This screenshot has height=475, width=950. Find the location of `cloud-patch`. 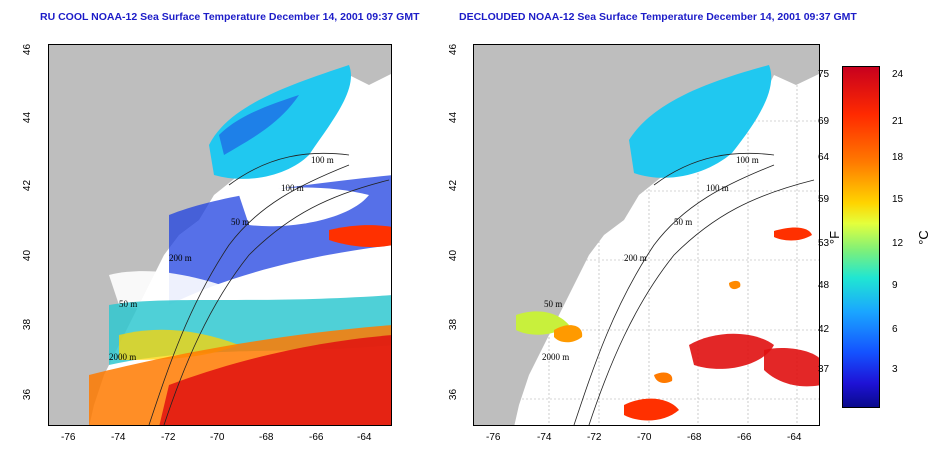

cloud-patch is located at coordinates (304, 207).